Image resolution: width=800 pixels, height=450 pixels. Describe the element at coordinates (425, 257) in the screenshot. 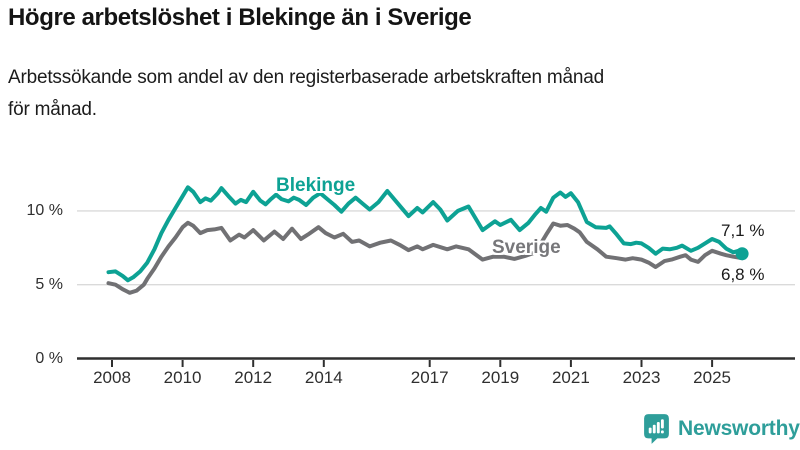

I see `series-line-sverige` at that location.